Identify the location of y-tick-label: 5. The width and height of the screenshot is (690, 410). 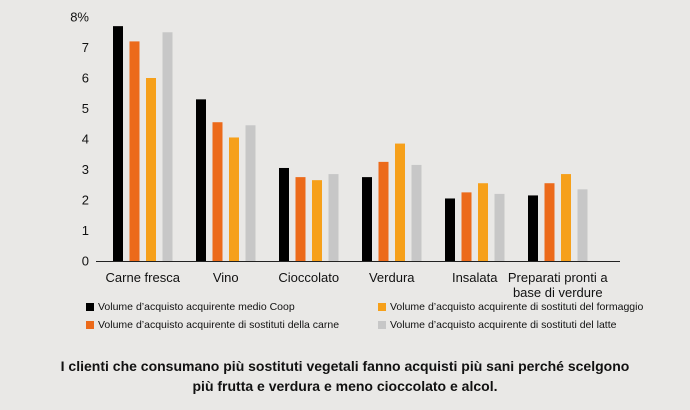
(85, 108).